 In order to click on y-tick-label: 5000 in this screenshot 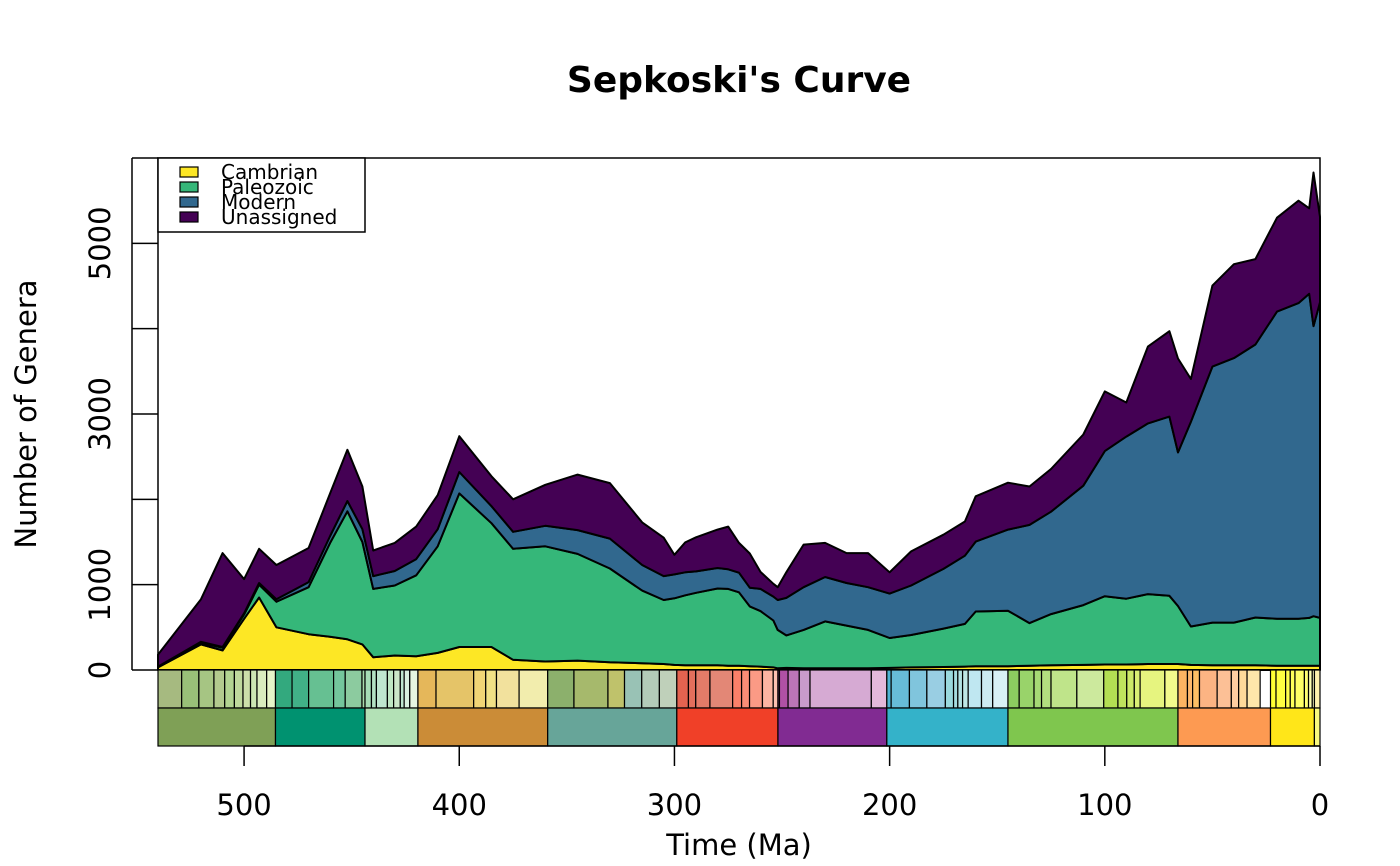, I will do `click(100, 243)`.